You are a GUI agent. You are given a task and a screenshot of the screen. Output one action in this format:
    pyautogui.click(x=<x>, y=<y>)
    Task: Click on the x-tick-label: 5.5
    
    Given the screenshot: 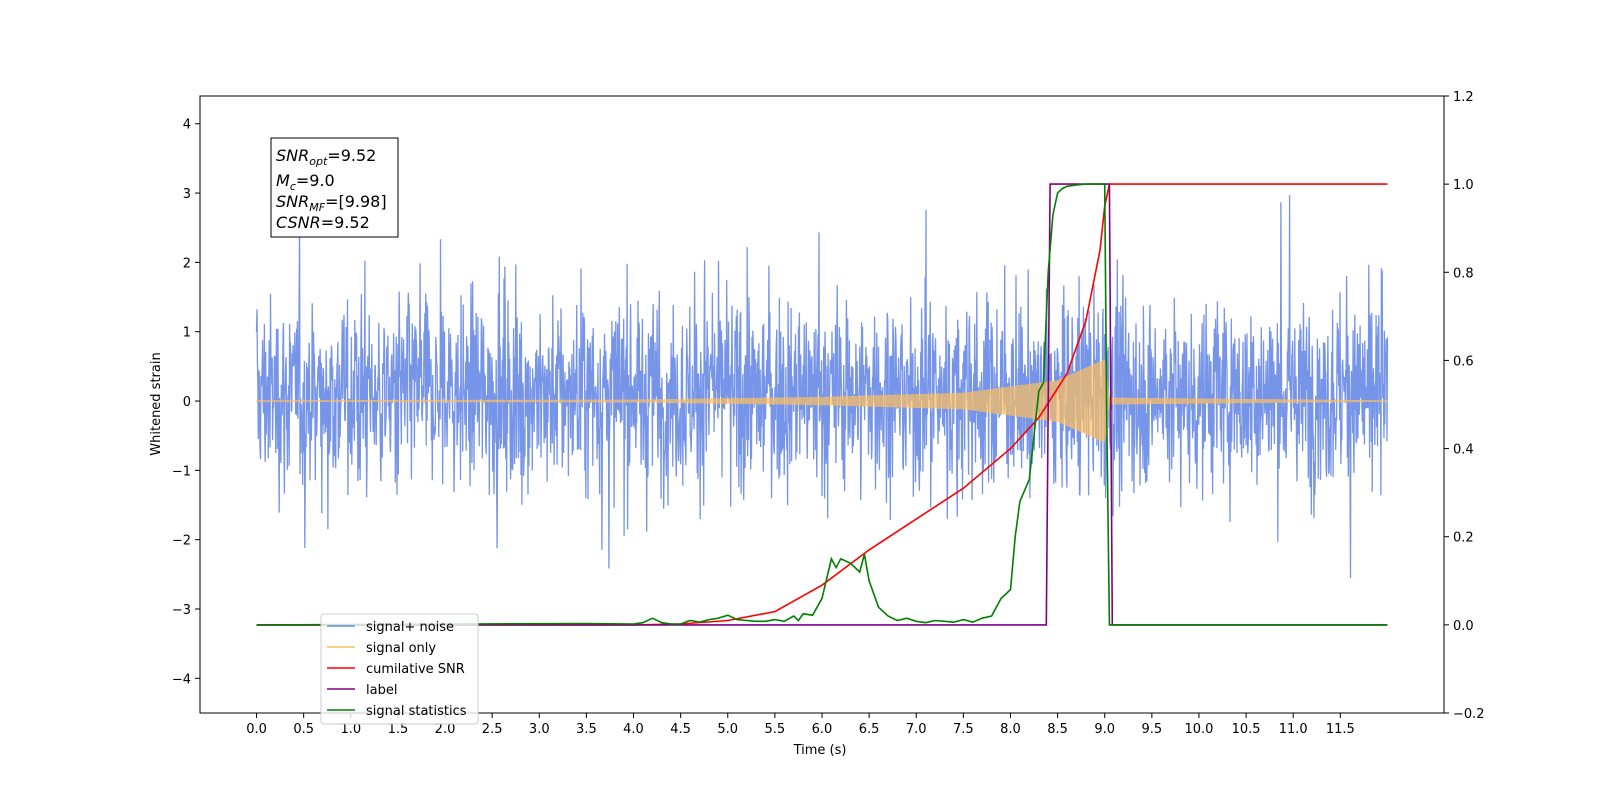 What is the action you would take?
    pyautogui.click(x=775, y=729)
    